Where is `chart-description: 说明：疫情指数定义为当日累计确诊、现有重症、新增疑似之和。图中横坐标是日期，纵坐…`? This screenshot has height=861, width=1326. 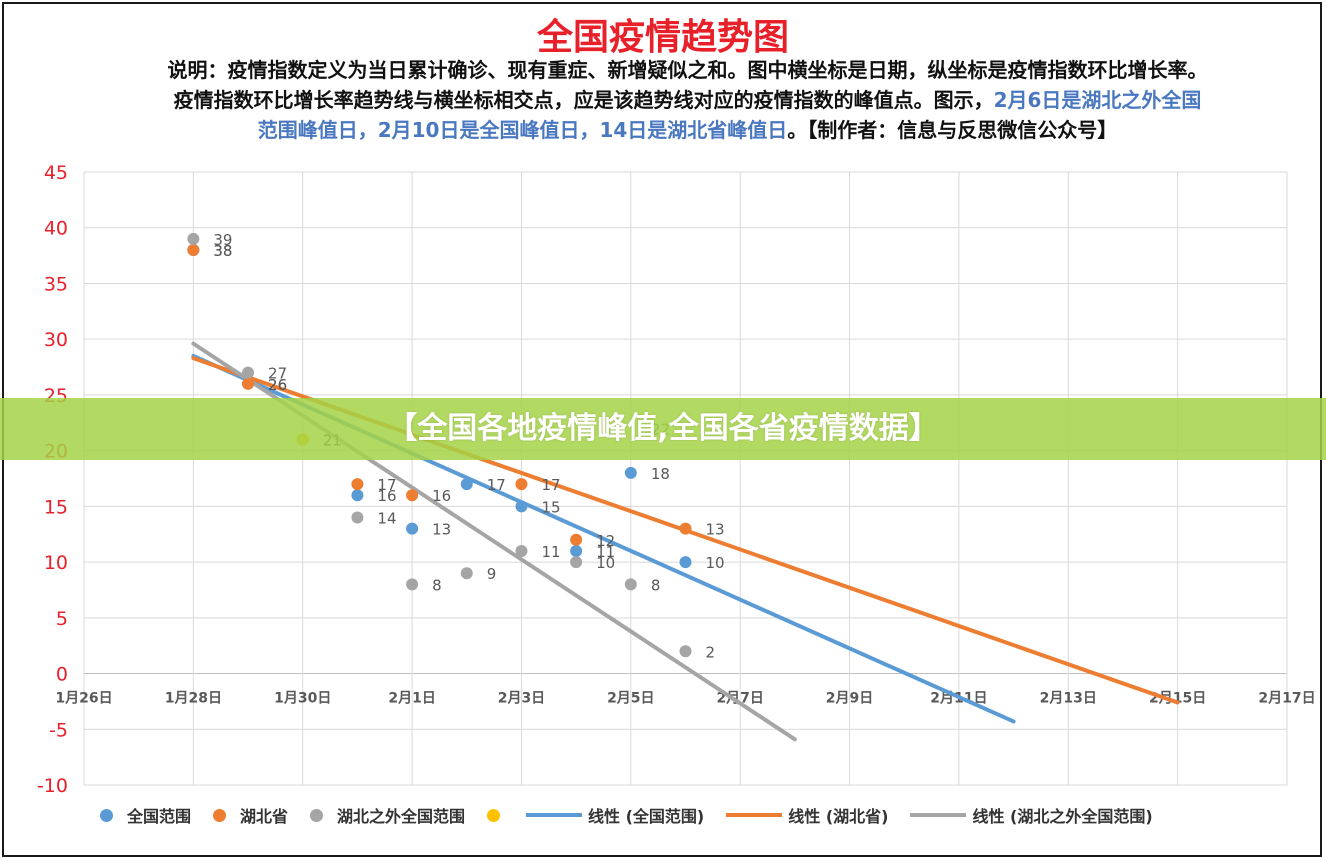
chart-description: 说明：疫情指数定义为当日累计确诊、现有重症、新增疑似之和。图中横坐标是日期，纵坐… is located at coordinates (687, 100).